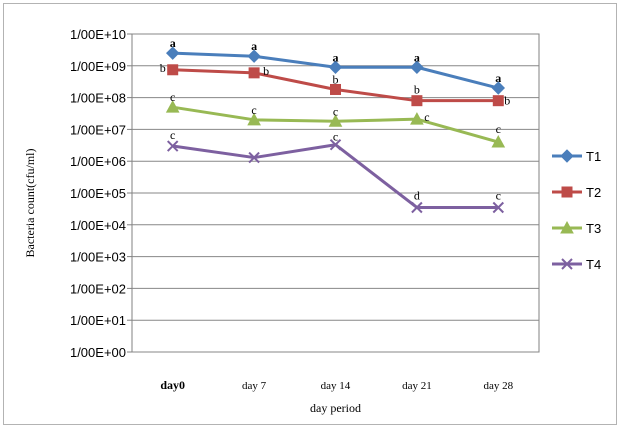  What do you see at coordinates (98, 161) in the screenshot?
I see `y-tick-label: 1/00E+06` at bounding box center [98, 161].